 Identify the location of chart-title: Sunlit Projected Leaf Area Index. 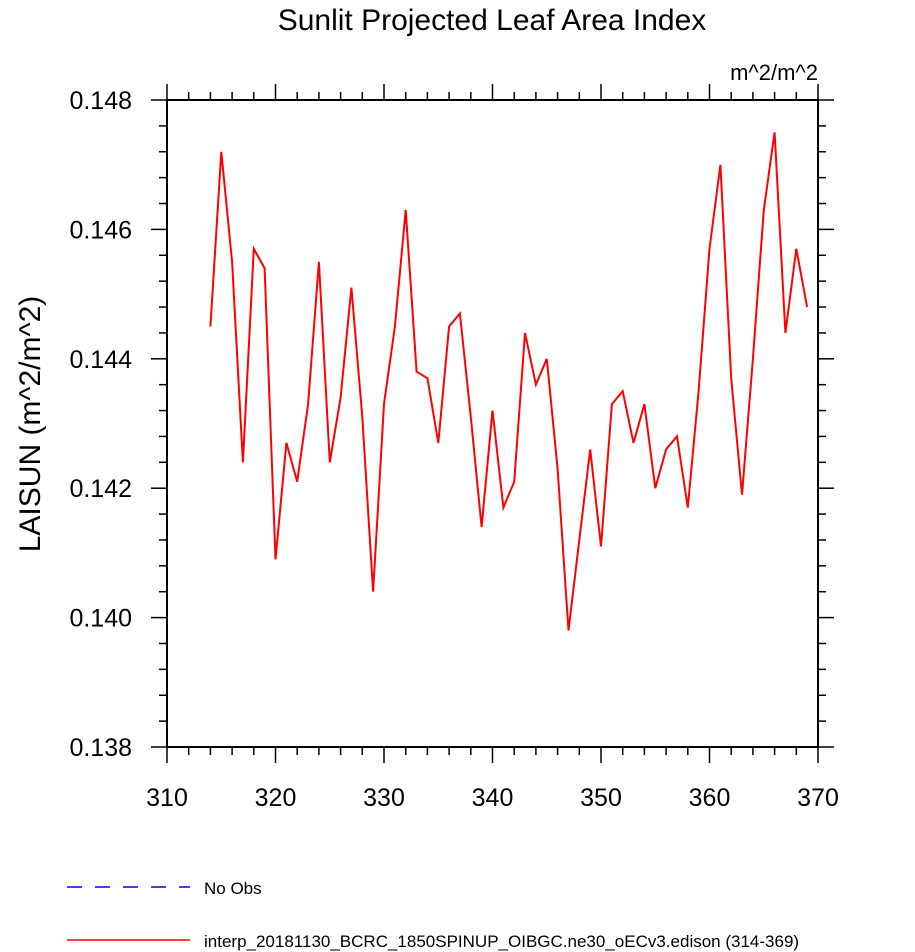
(492, 20).